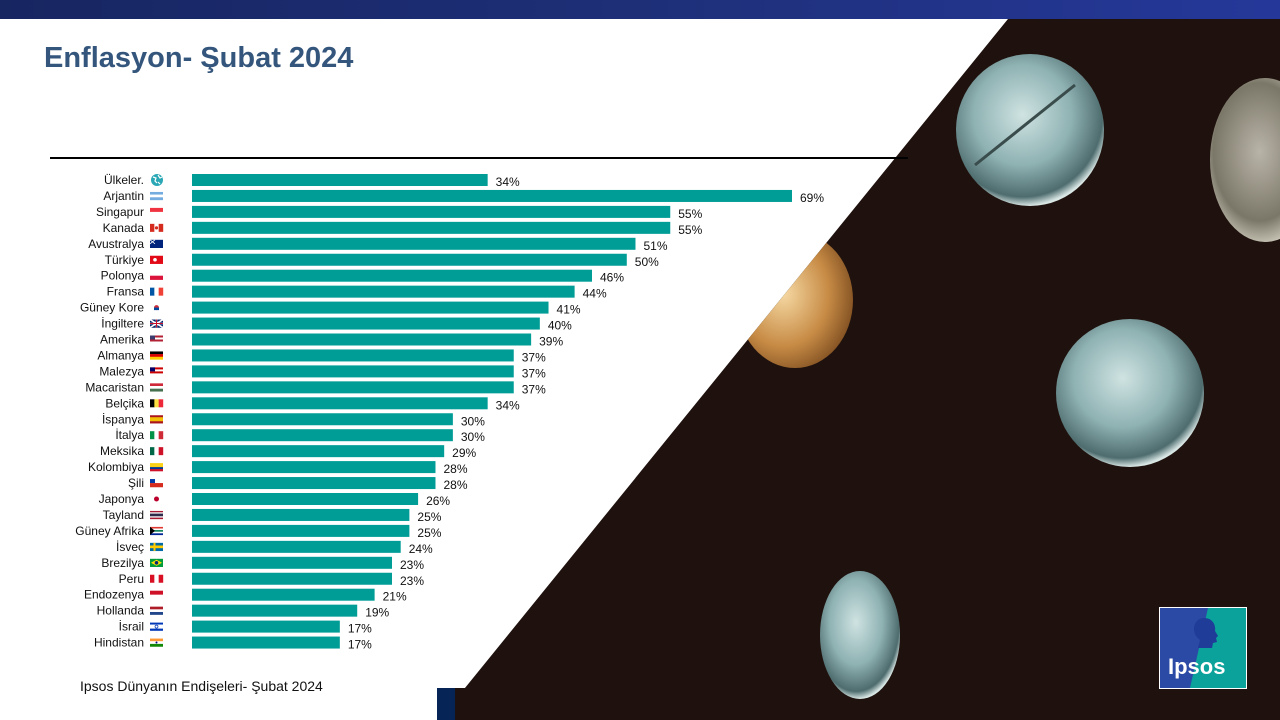 This screenshot has height=720, width=1280. What do you see at coordinates (464, 453) in the screenshot?
I see `data-label: 29%` at bounding box center [464, 453].